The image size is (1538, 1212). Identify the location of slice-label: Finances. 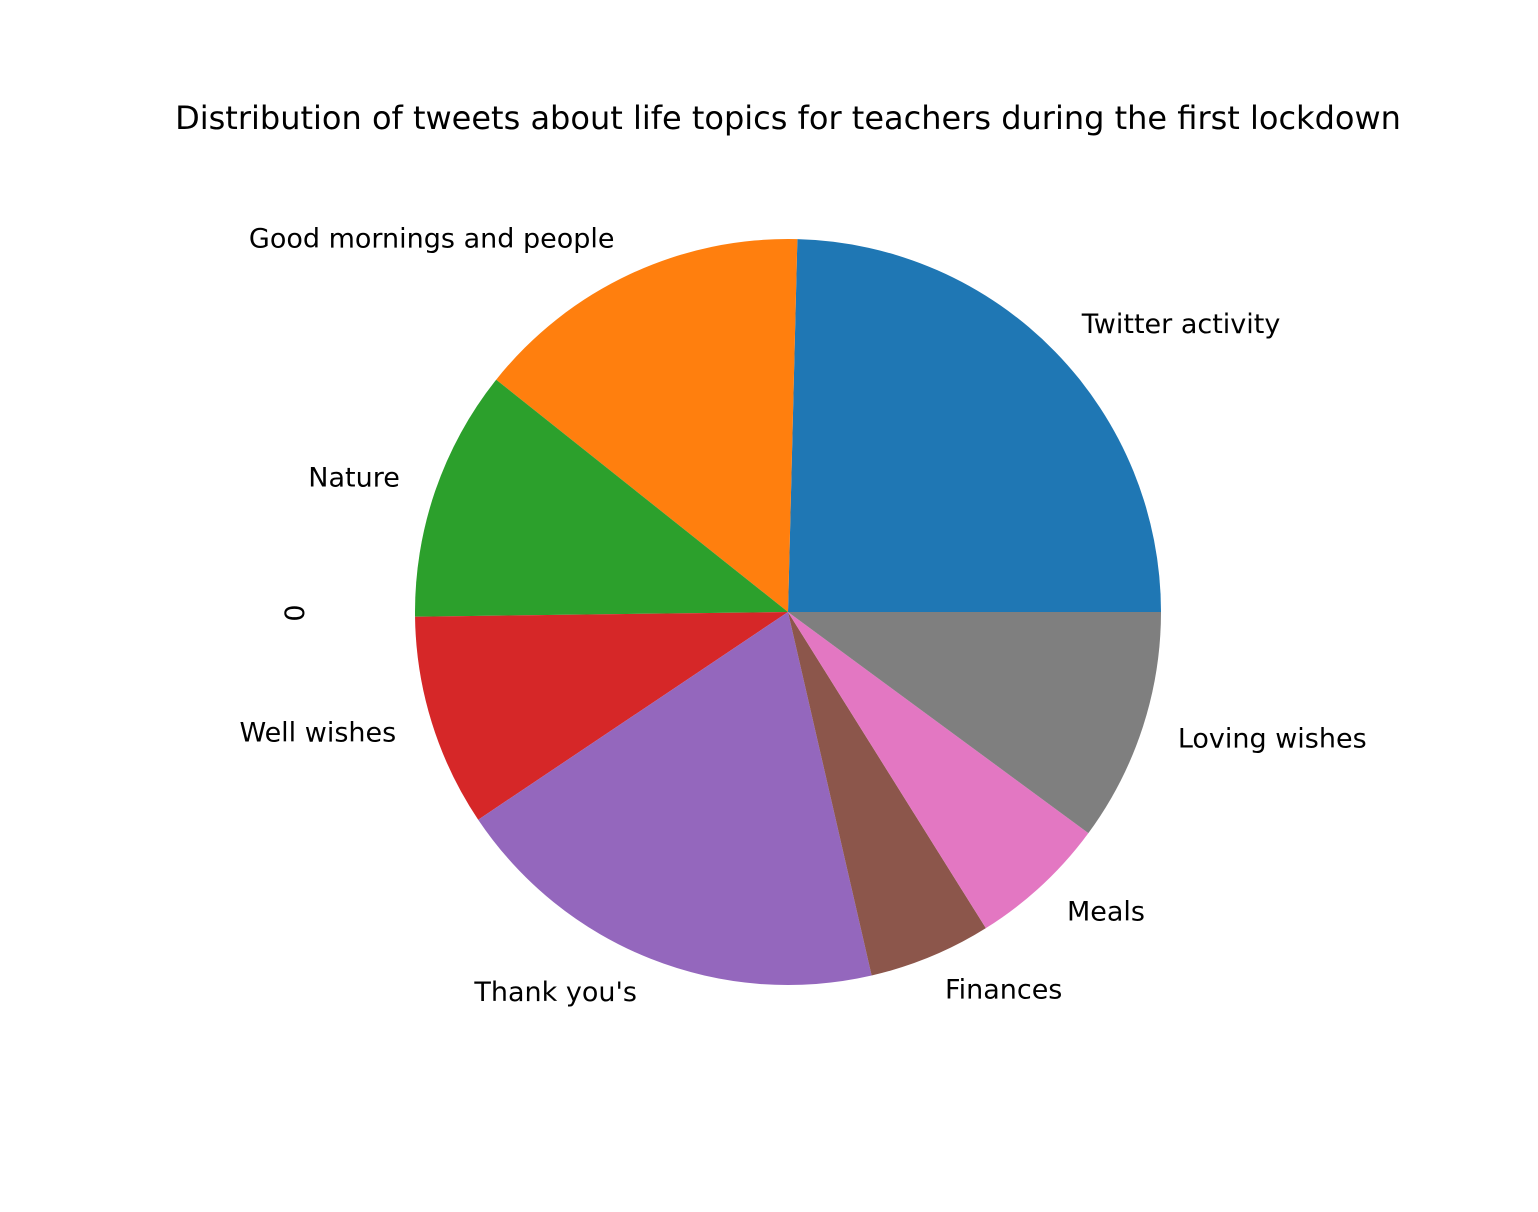
(1003, 990).